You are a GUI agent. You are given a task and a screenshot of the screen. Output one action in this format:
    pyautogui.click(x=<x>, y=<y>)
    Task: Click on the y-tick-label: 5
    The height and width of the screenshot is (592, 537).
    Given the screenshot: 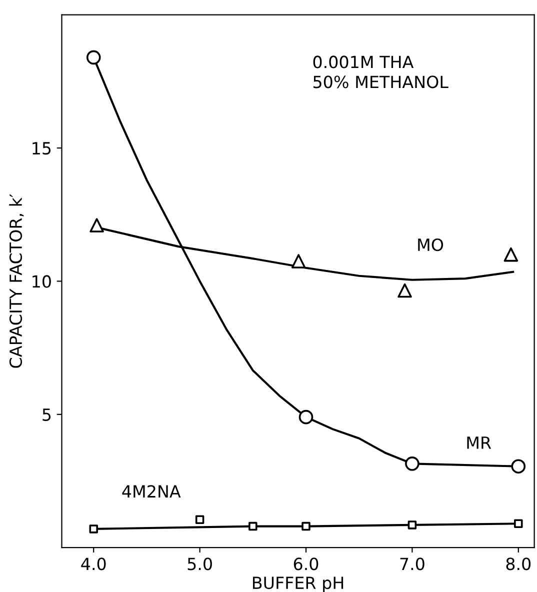 What is the action you would take?
    pyautogui.click(x=46, y=414)
    